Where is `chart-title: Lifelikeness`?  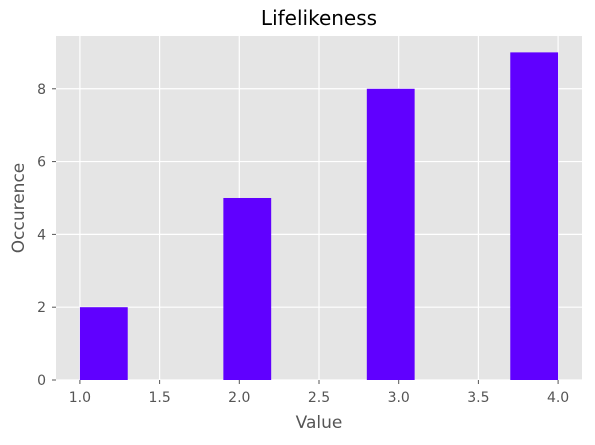
chart-title: Lifelikeness is located at coordinates (319, 18).